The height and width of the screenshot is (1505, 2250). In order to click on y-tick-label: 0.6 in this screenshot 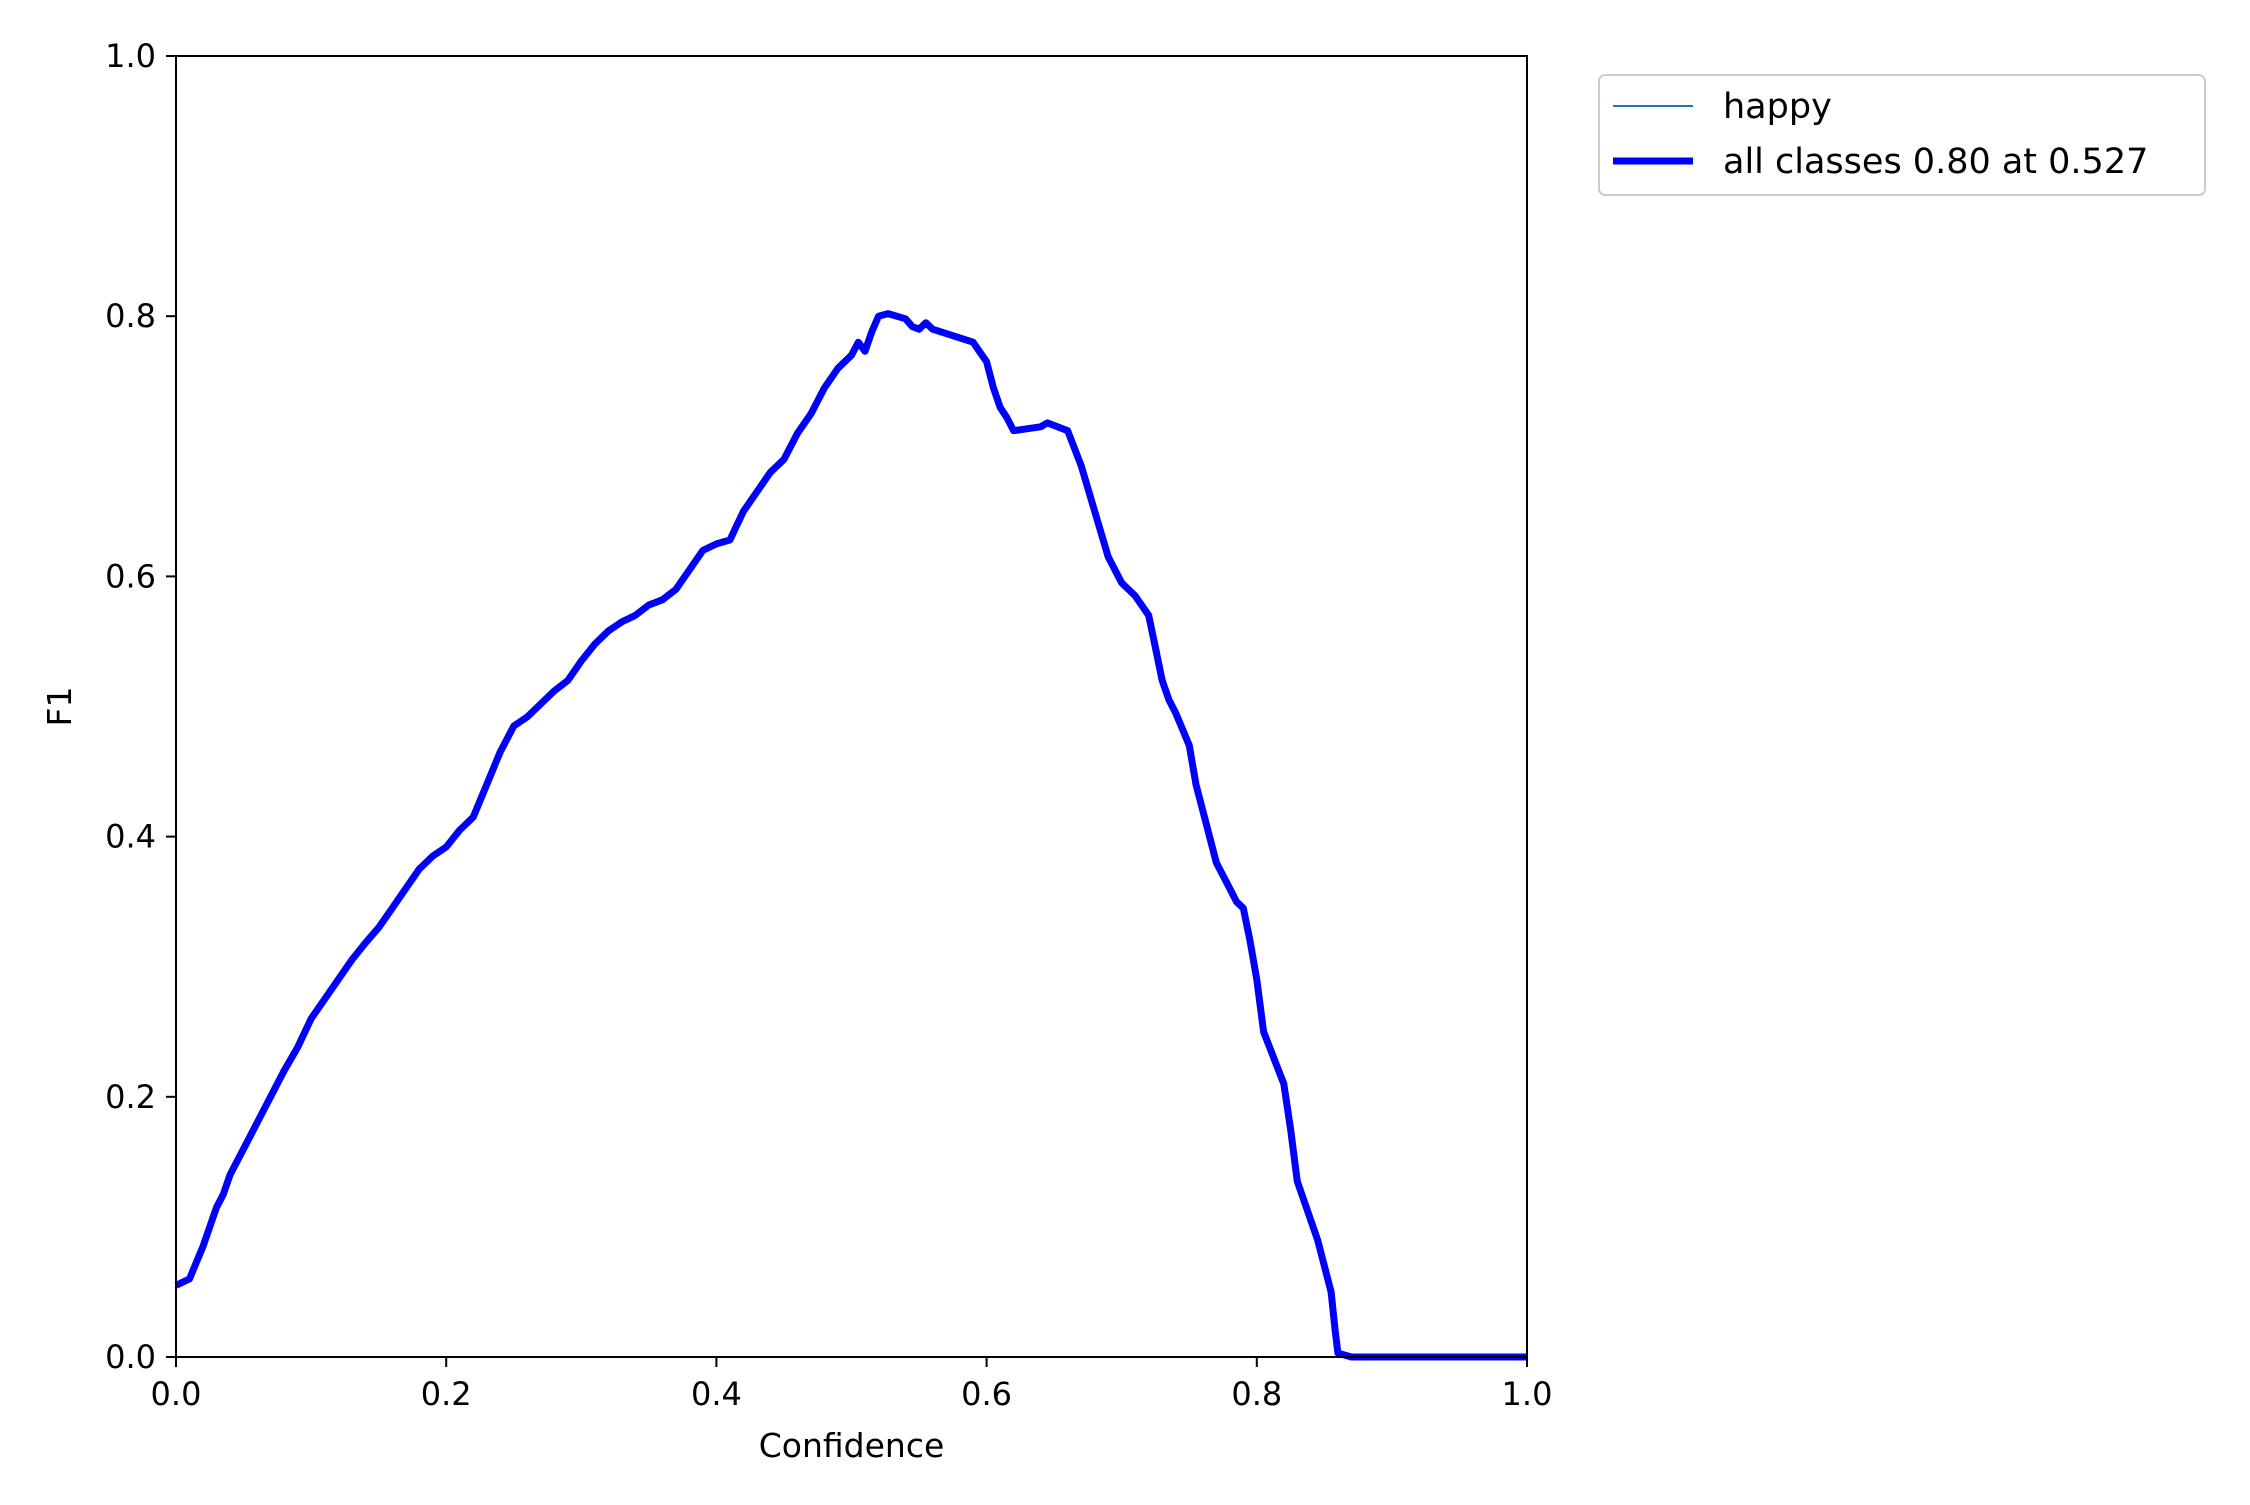, I will do `click(130, 576)`.